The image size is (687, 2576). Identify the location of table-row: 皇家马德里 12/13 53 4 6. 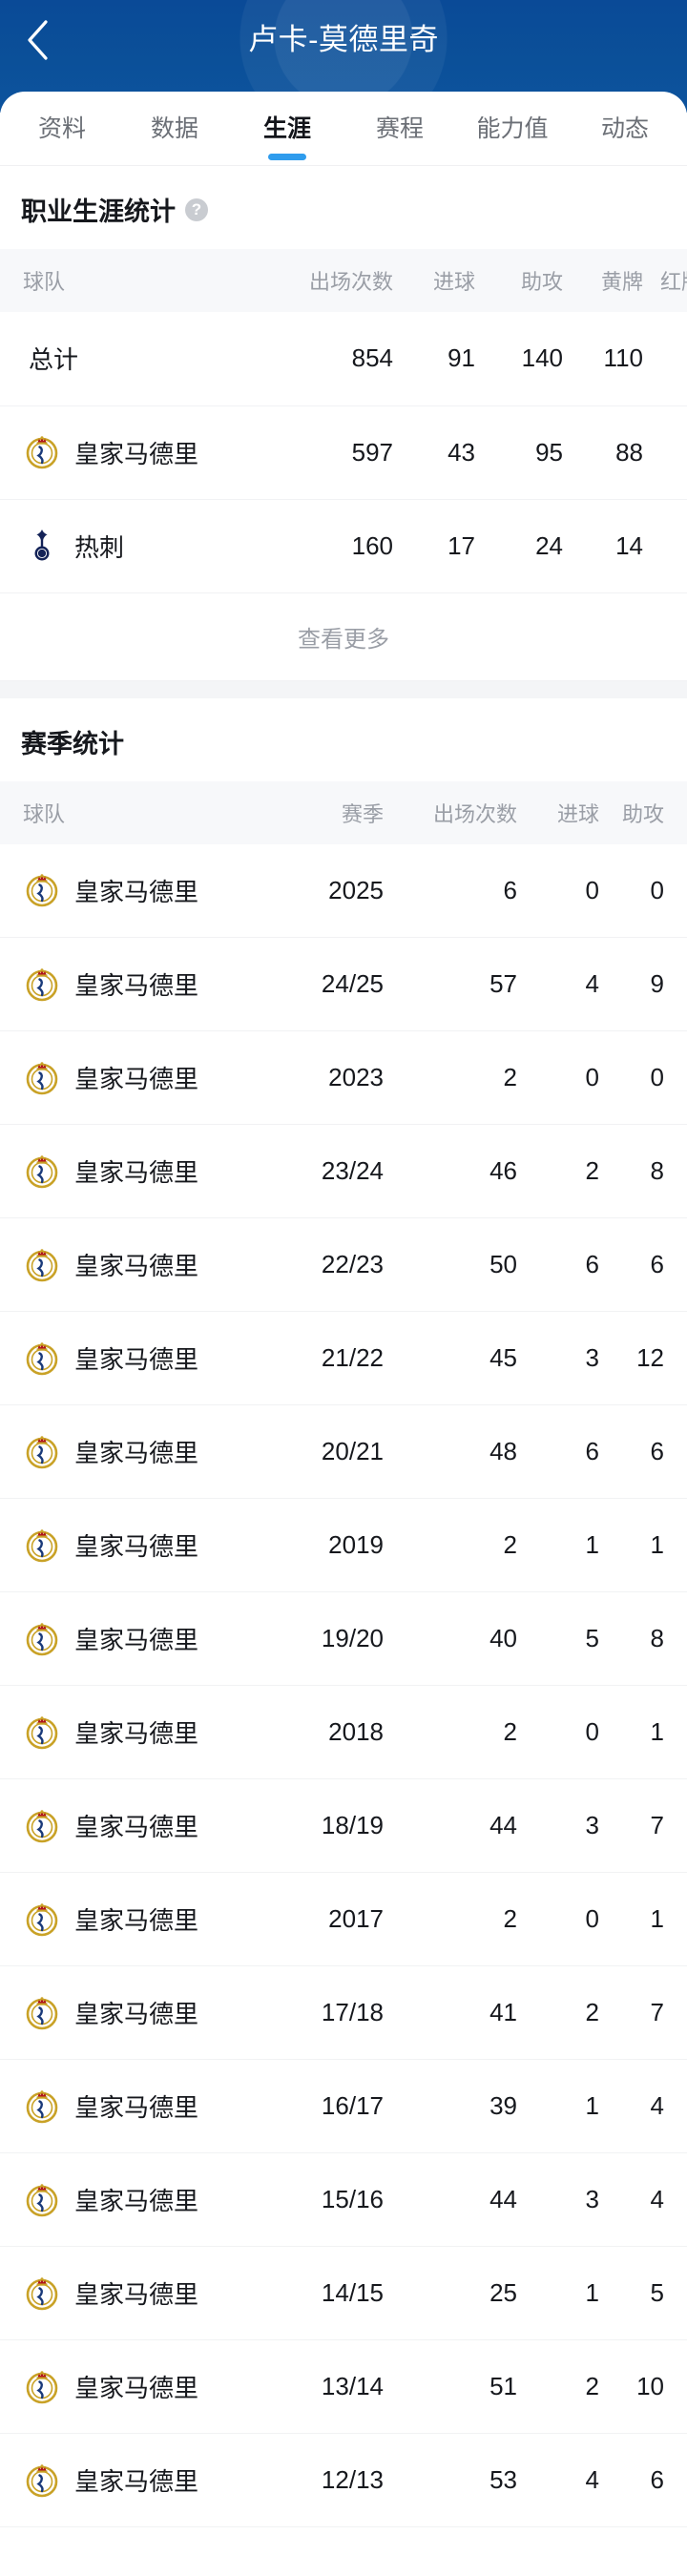
(343, 2480).